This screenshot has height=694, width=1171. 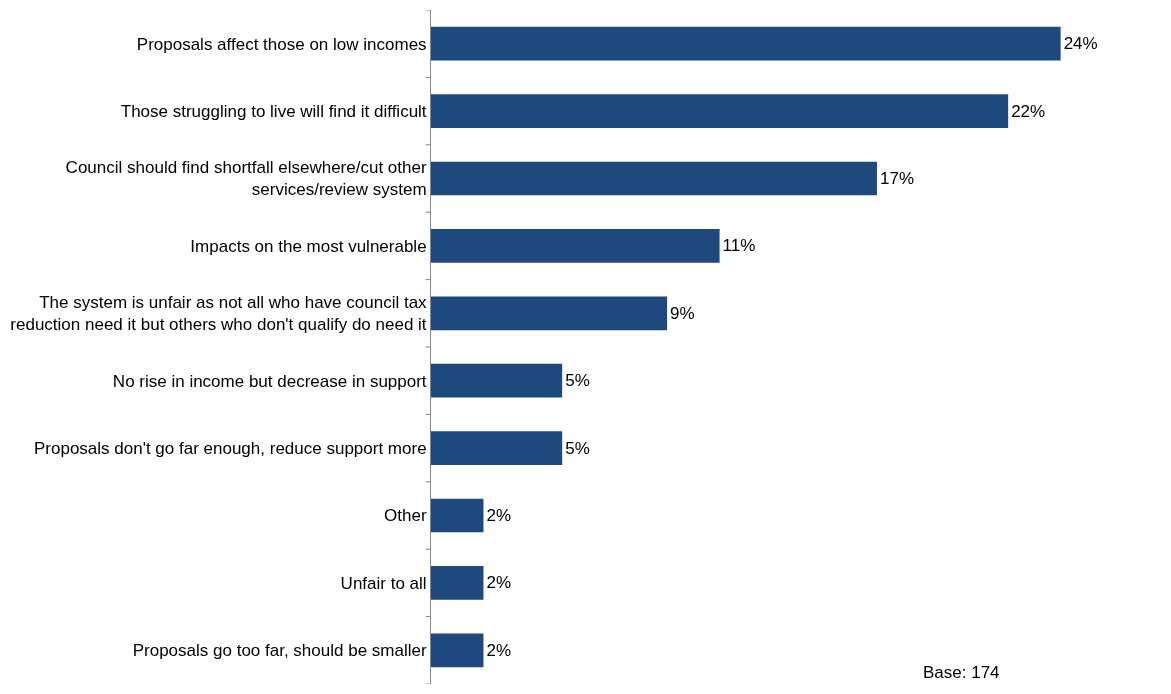 What do you see at coordinates (1080, 44) in the screenshot?
I see `data-label: 24%` at bounding box center [1080, 44].